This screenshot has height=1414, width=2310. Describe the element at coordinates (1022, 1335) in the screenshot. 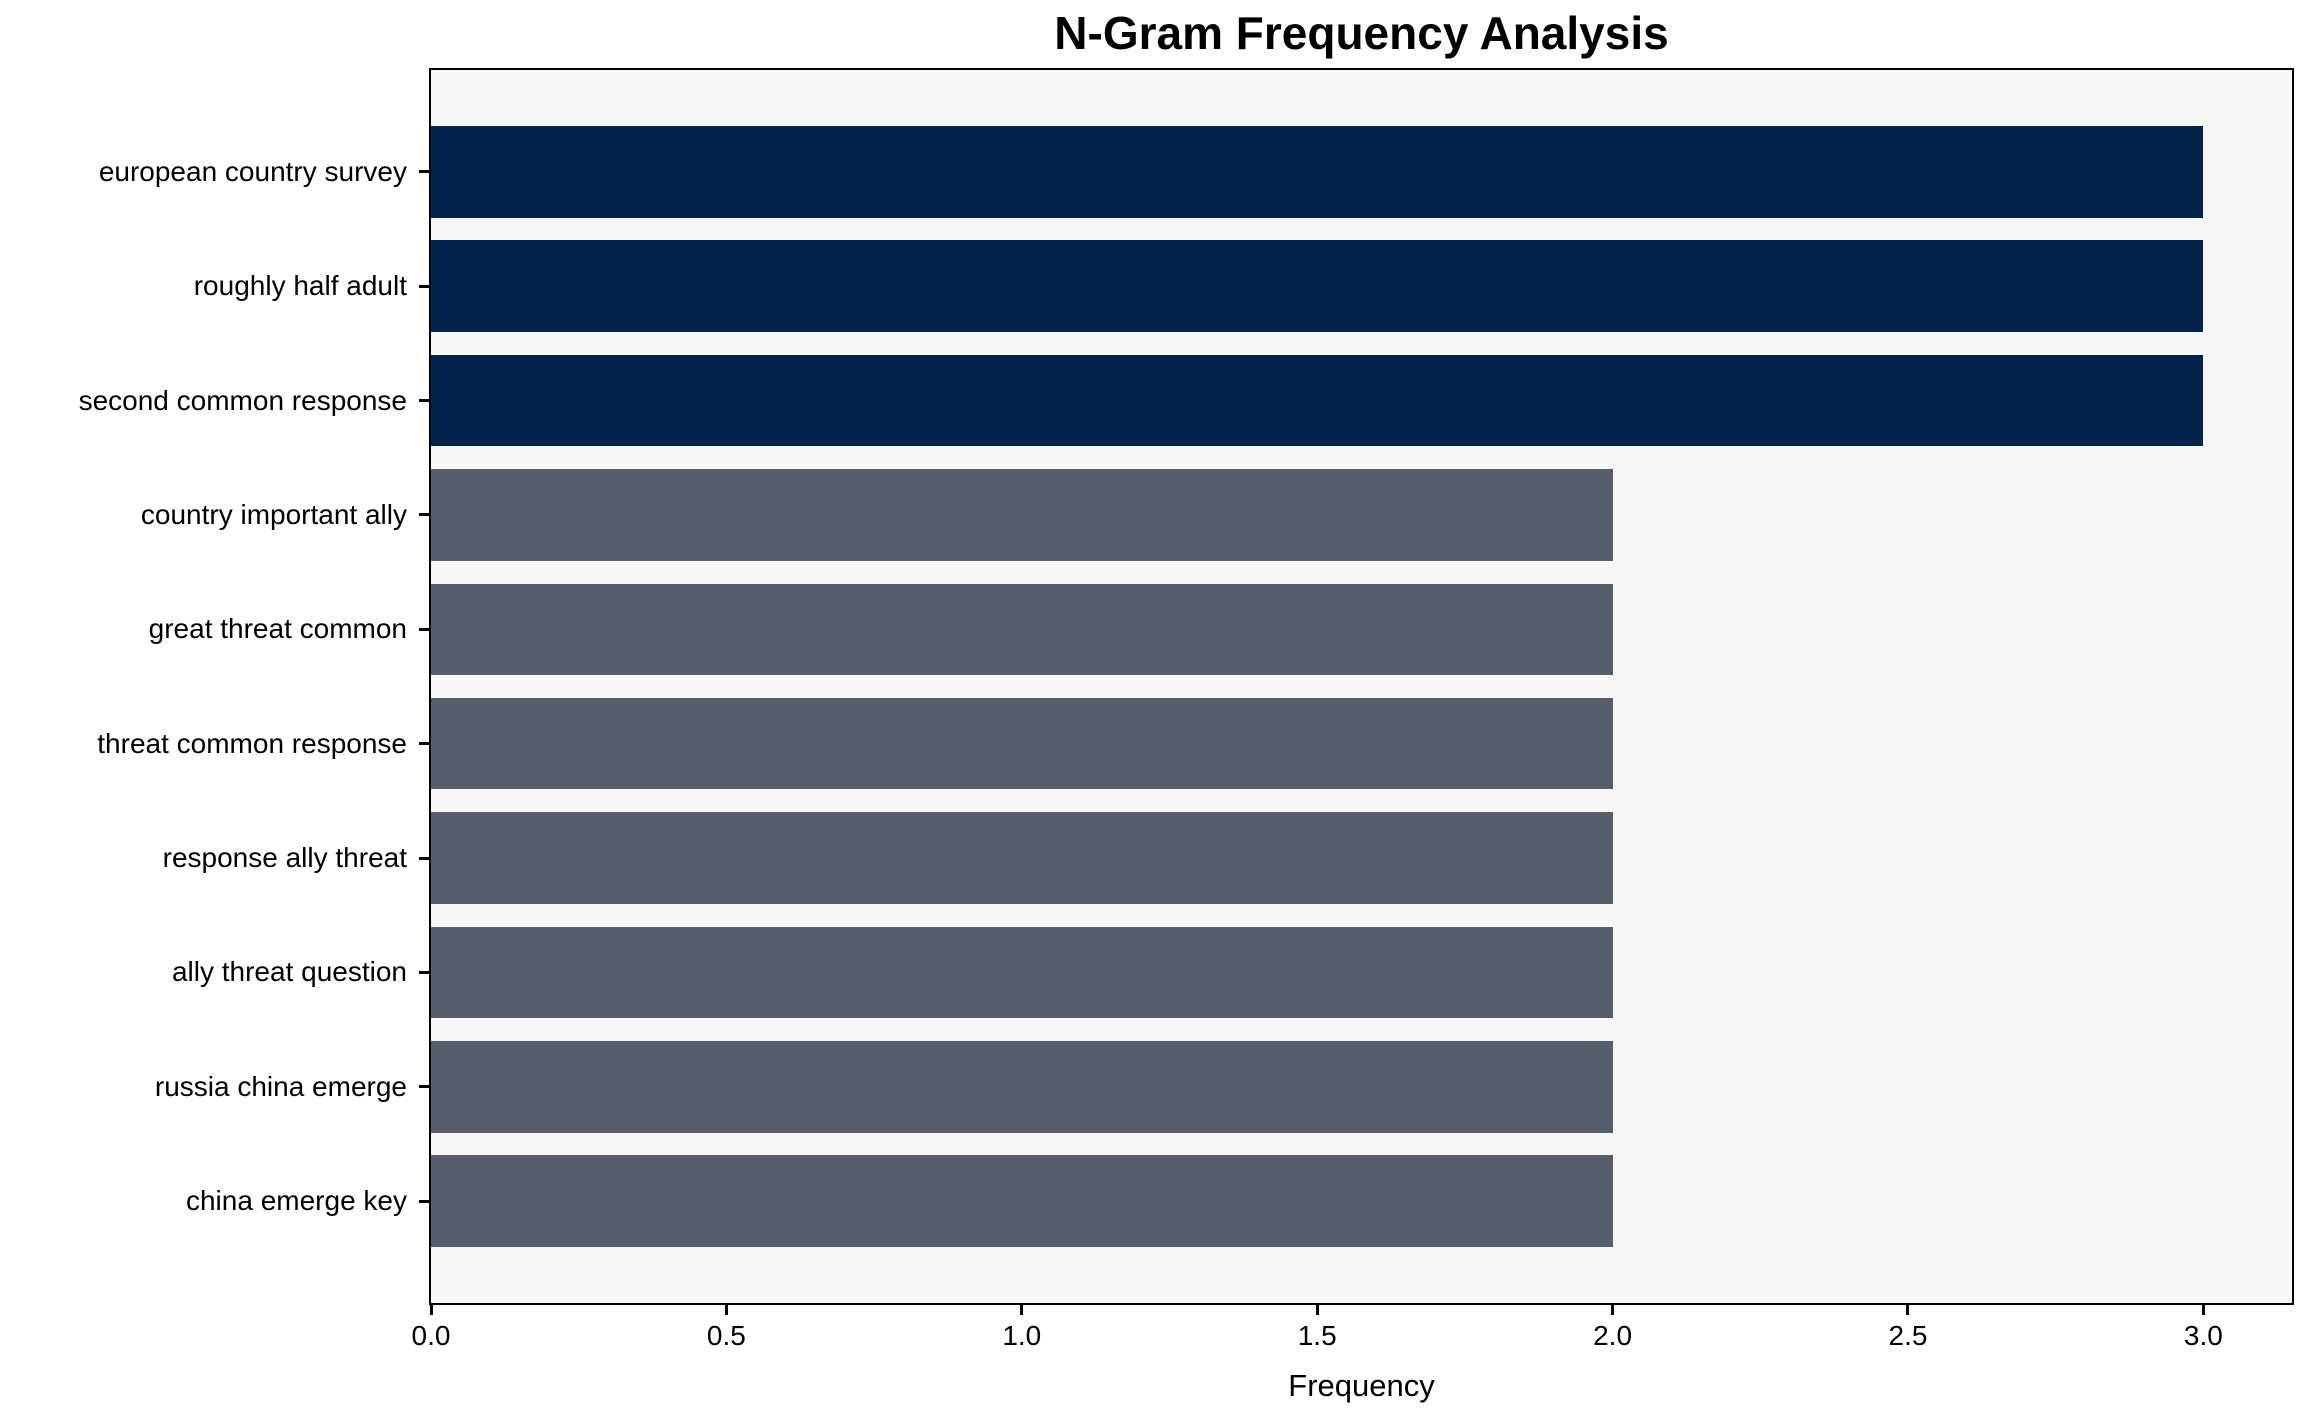

I see `x-tick-label: 1.0` at that location.